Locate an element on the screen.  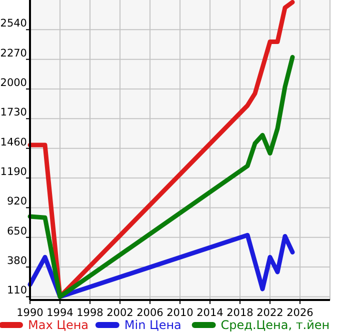
legend-label: Min Цена is located at coordinates (153, 325).